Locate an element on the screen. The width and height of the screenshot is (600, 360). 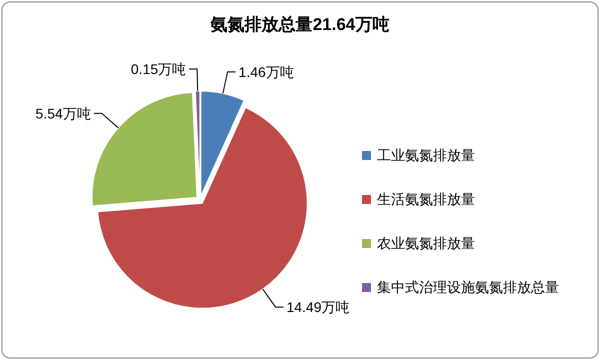
data-label: 1.46万吨 is located at coordinates (266, 72).